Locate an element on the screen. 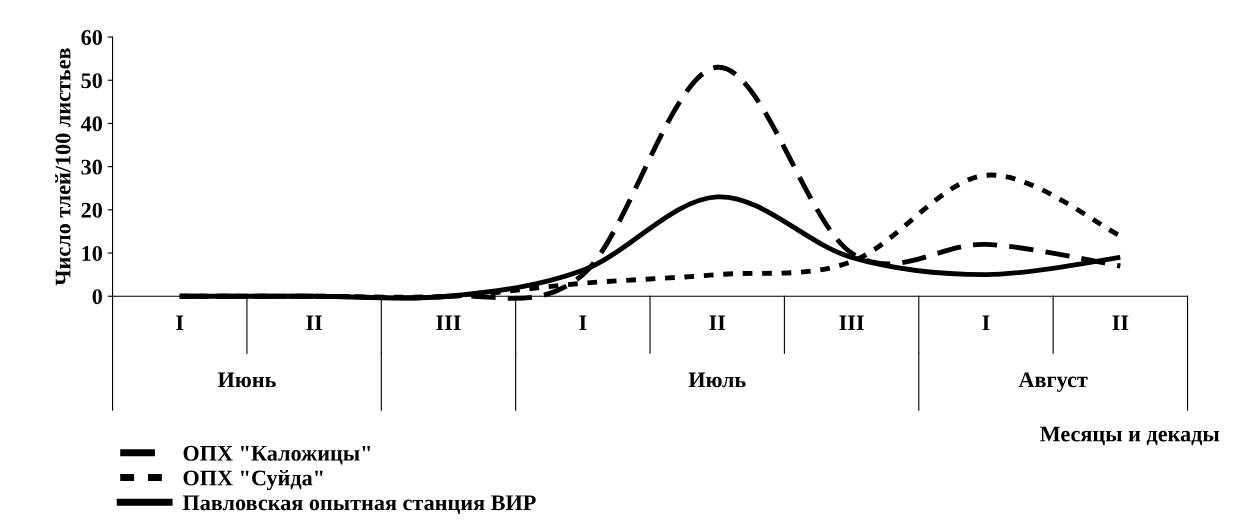  y-tick-label: 60 is located at coordinates (91, 37).